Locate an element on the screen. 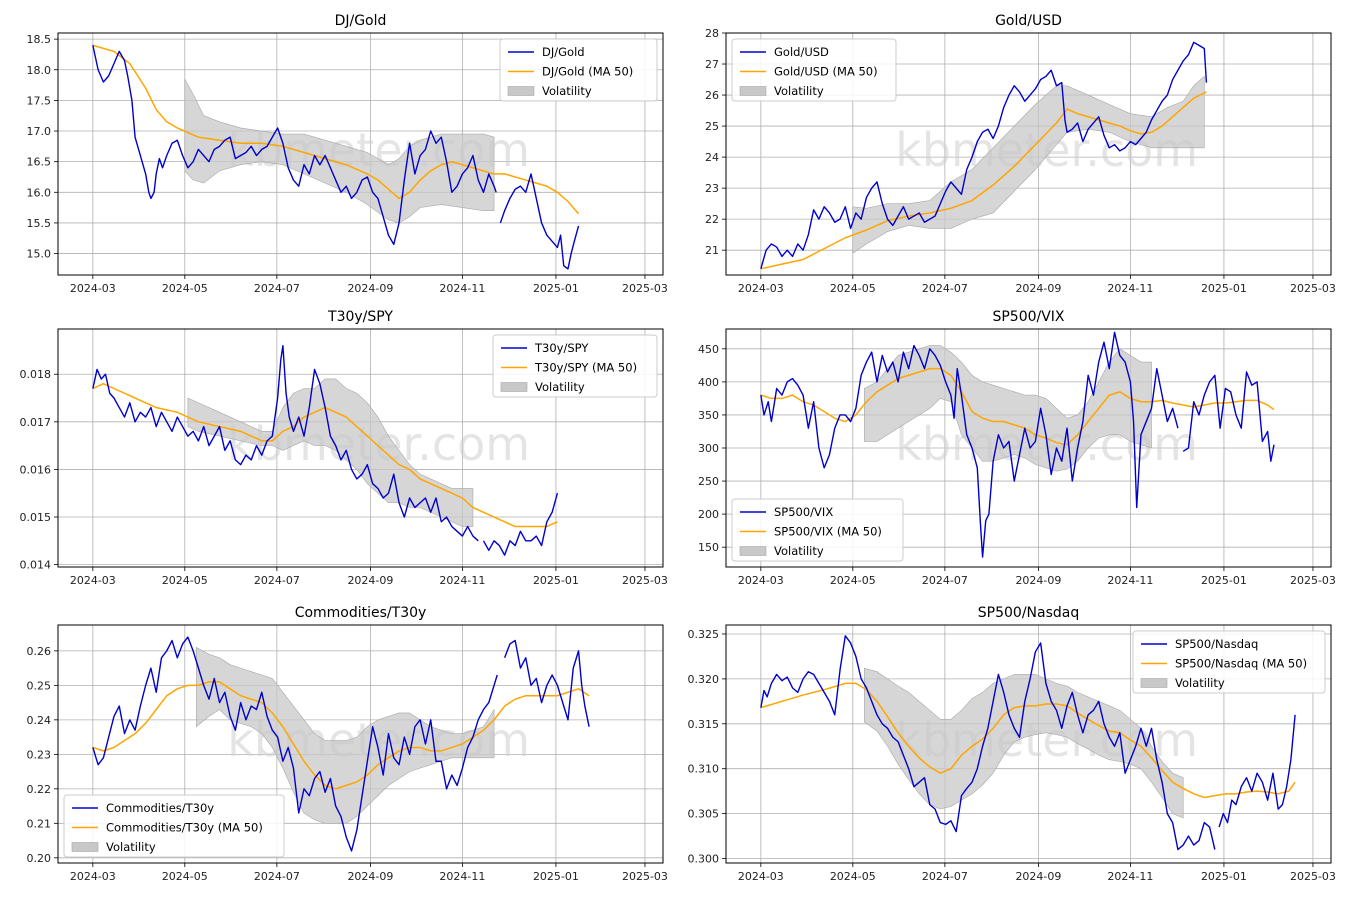  y-tick-label: 17.0 is located at coordinates (39, 131).